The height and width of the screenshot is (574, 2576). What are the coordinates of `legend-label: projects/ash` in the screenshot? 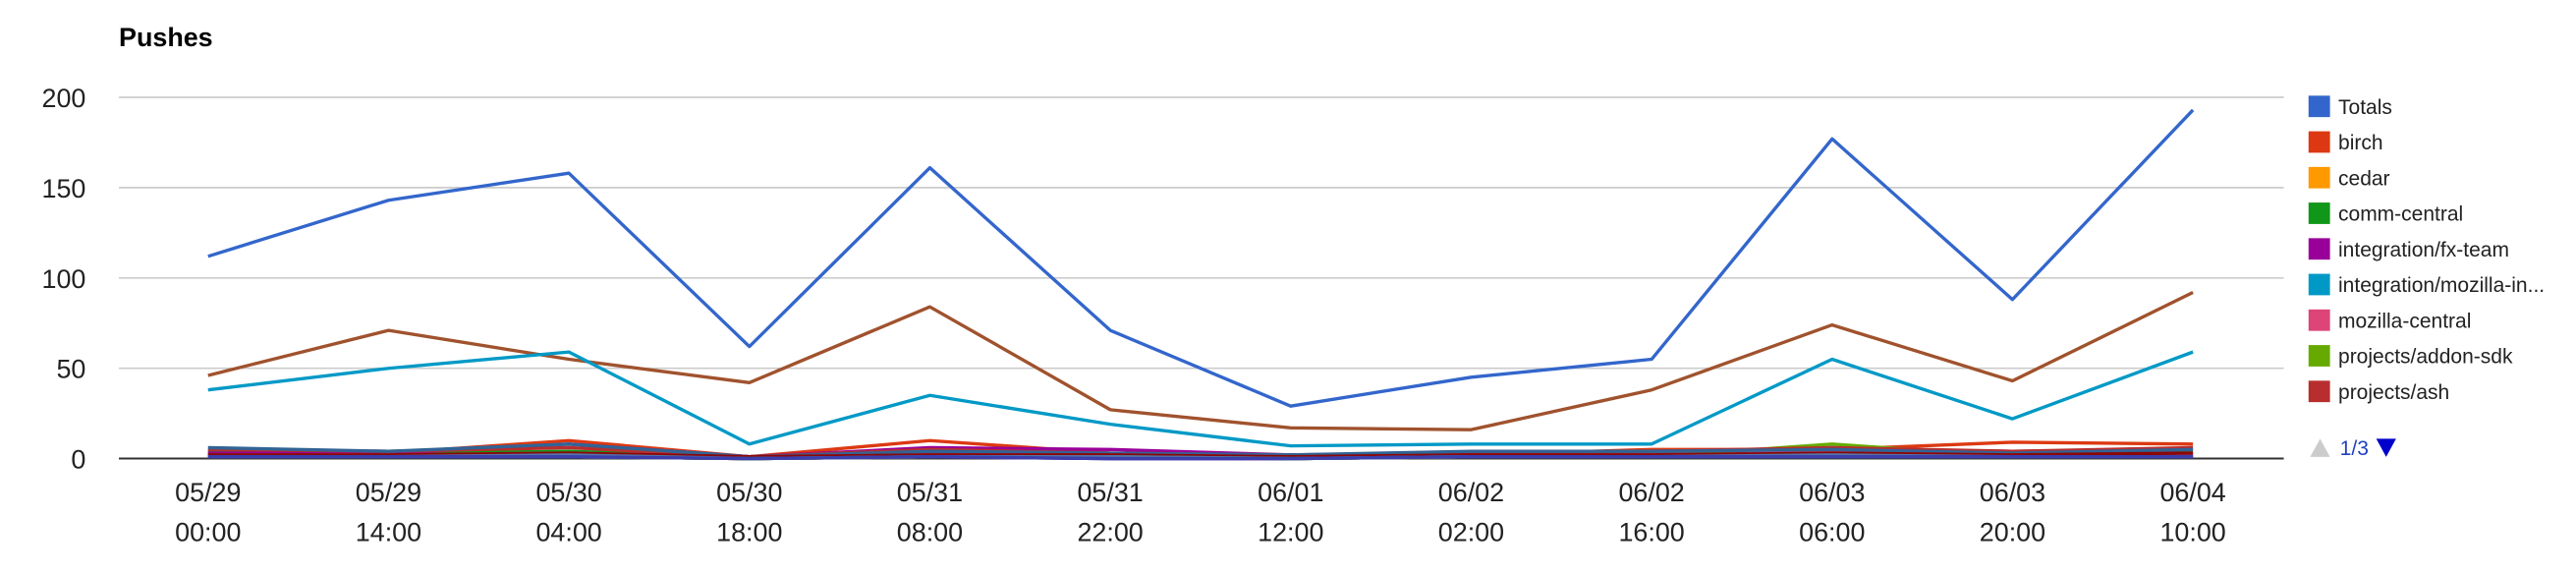 It's located at (2393, 393).